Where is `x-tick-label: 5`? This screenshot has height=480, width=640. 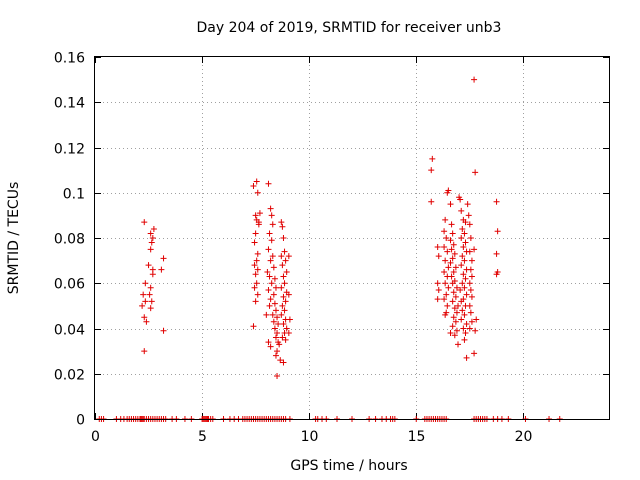 x-tick-label: 5 is located at coordinates (202, 437).